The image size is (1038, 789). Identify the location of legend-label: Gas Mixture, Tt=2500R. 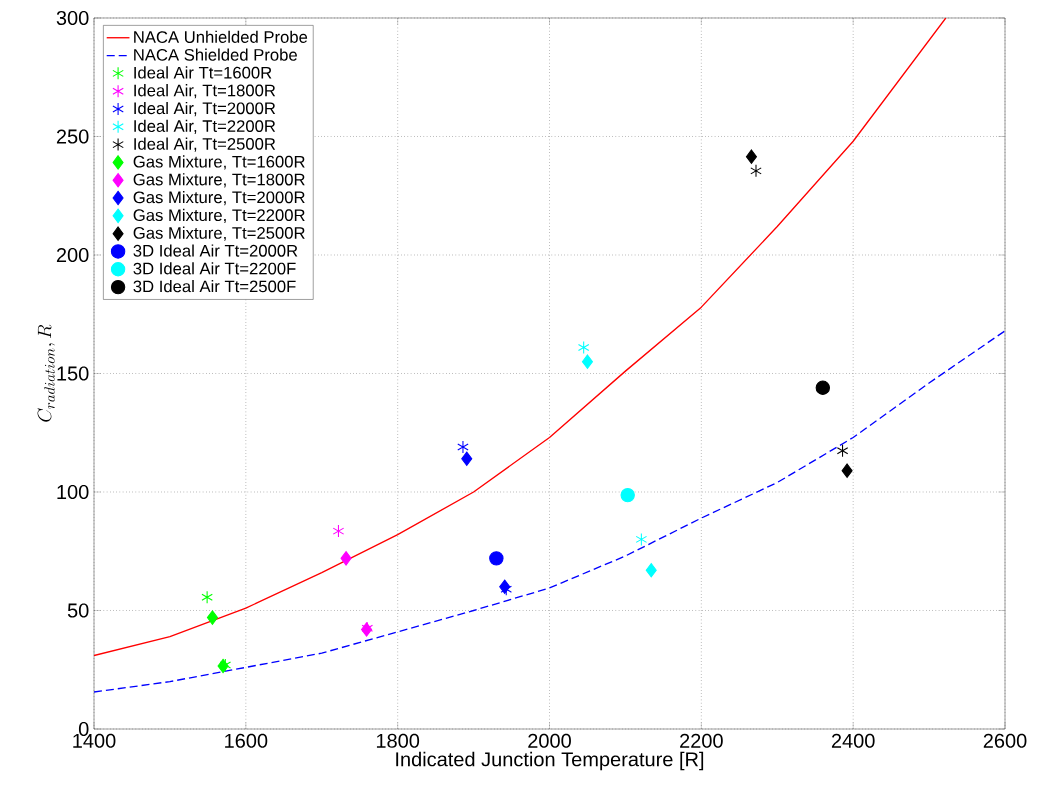
(219, 233).